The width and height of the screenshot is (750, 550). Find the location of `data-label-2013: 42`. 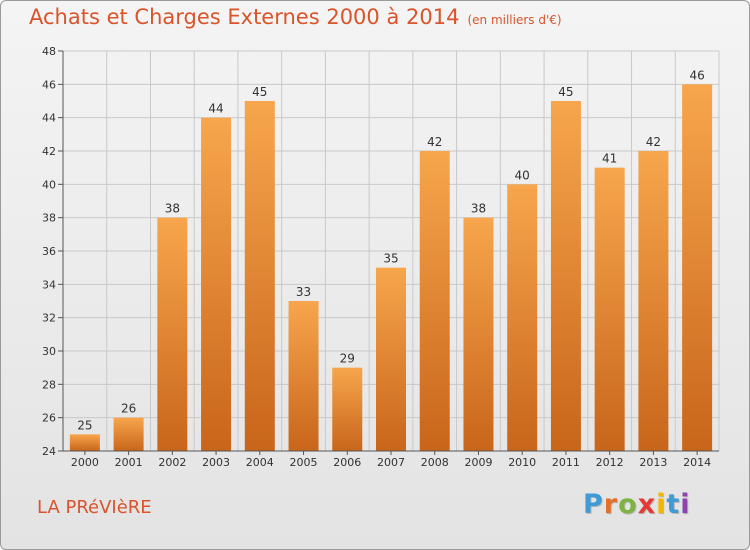

data-label-2013: 42 is located at coordinates (653, 142).